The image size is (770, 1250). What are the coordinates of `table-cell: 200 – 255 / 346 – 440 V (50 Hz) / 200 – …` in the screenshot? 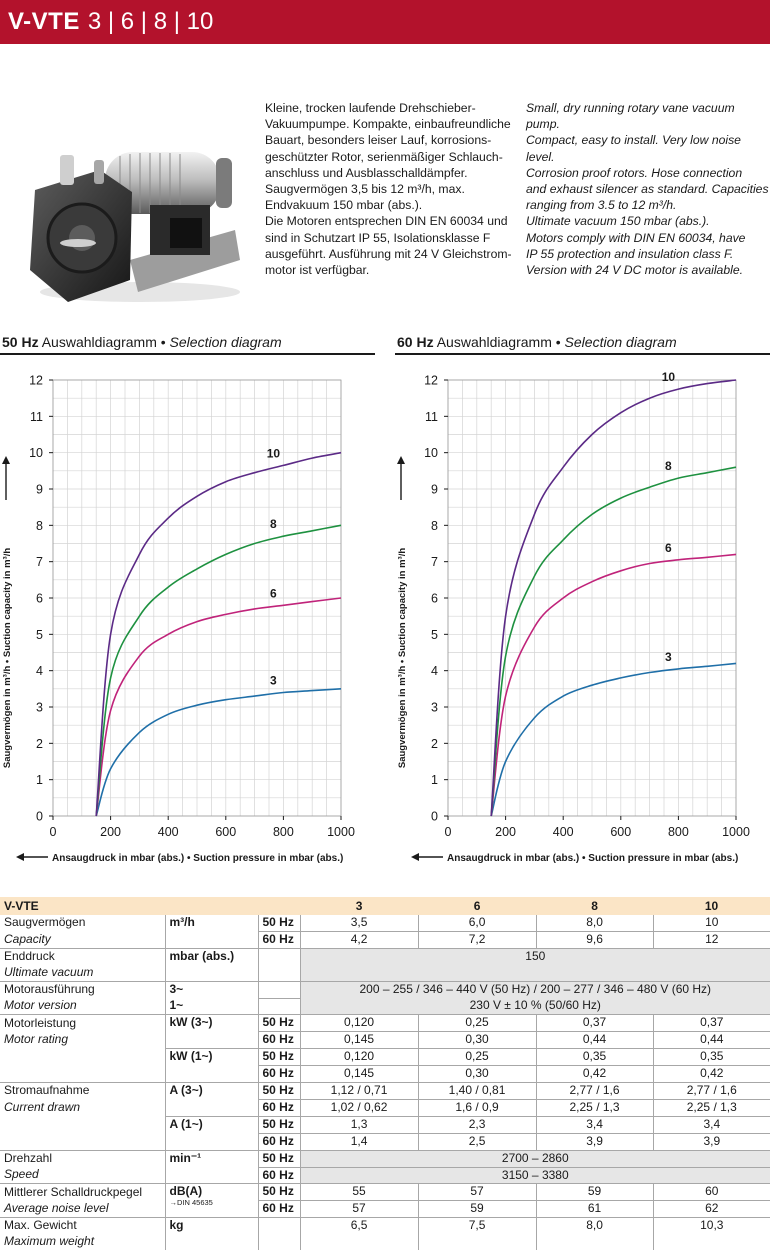 It's located at (535, 989).